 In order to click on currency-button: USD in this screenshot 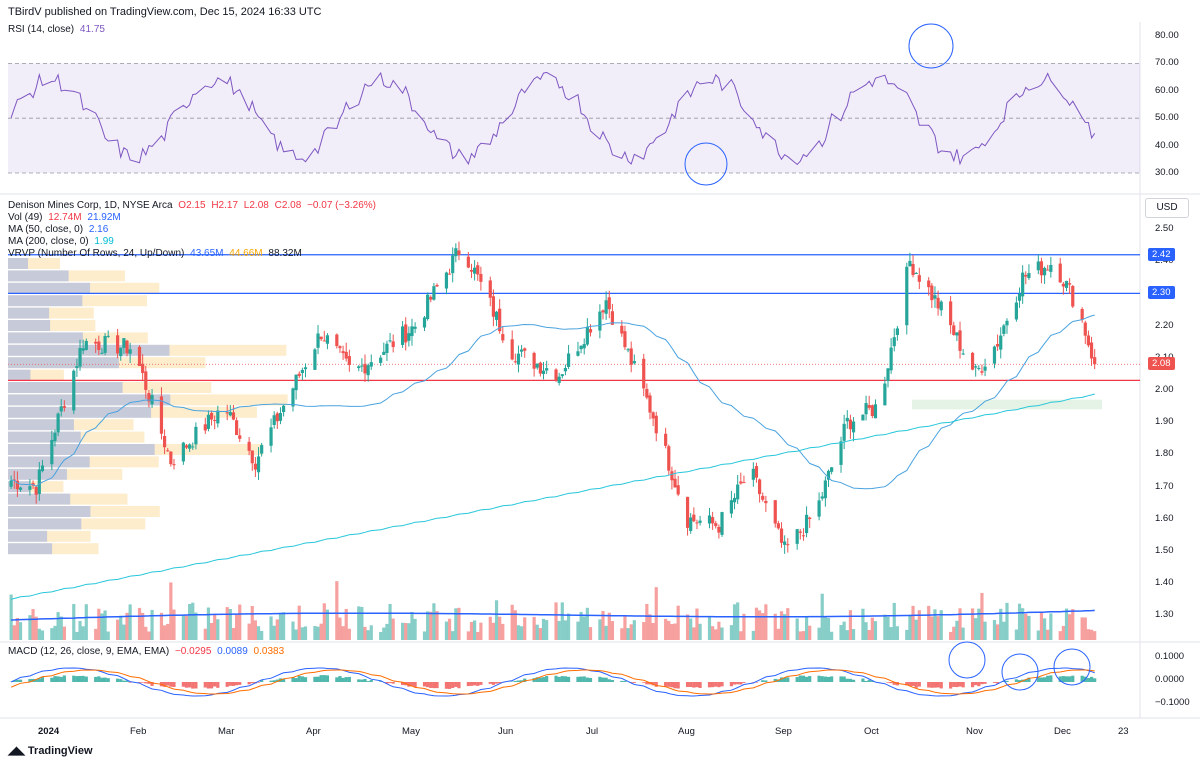, I will do `click(1167, 208)`.